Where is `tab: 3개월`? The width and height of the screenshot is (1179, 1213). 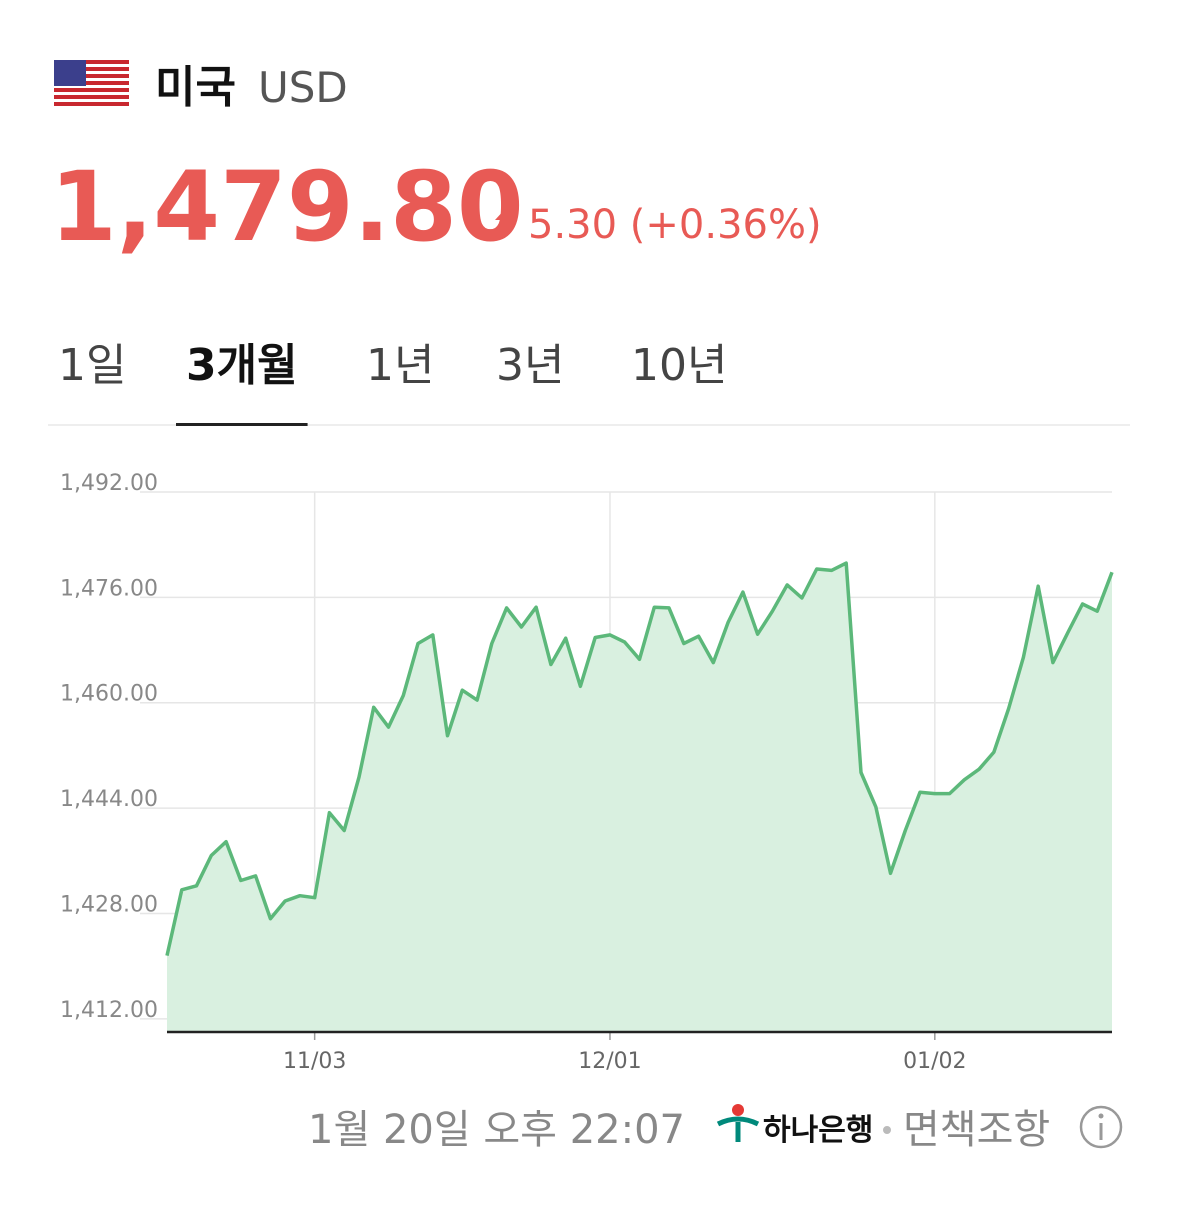
tab: 3개월 is located at coordinates (242, 365).